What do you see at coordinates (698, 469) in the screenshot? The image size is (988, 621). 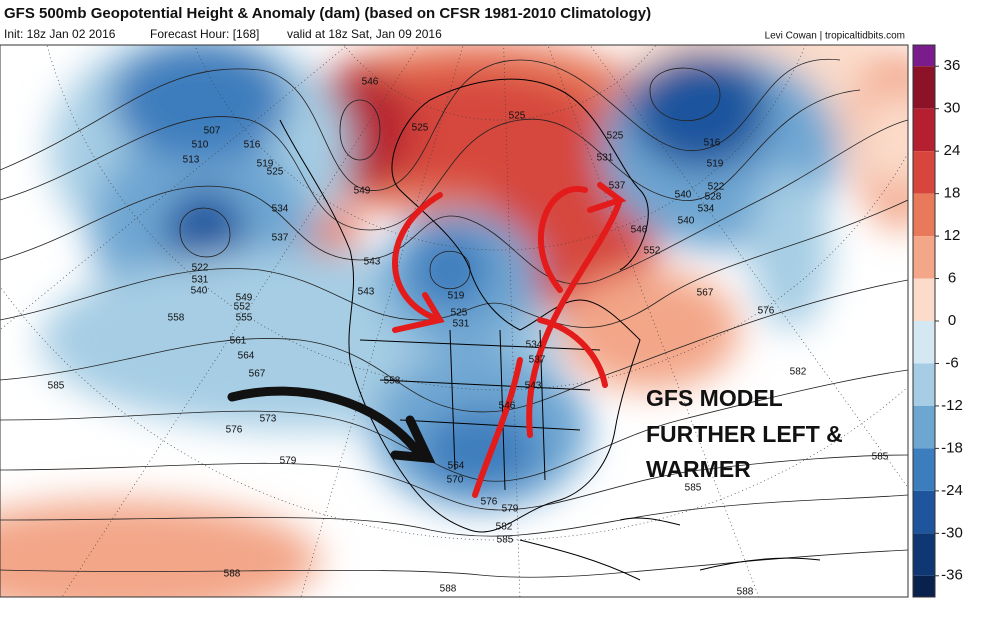 I see `annotation-line: WARMER` at bounding box center [698, 469].